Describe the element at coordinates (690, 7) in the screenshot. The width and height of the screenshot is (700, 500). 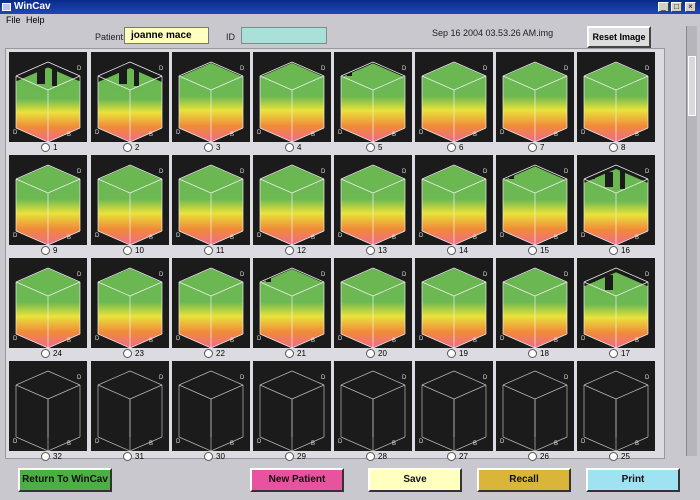
I see `close-button: ×` at that location.